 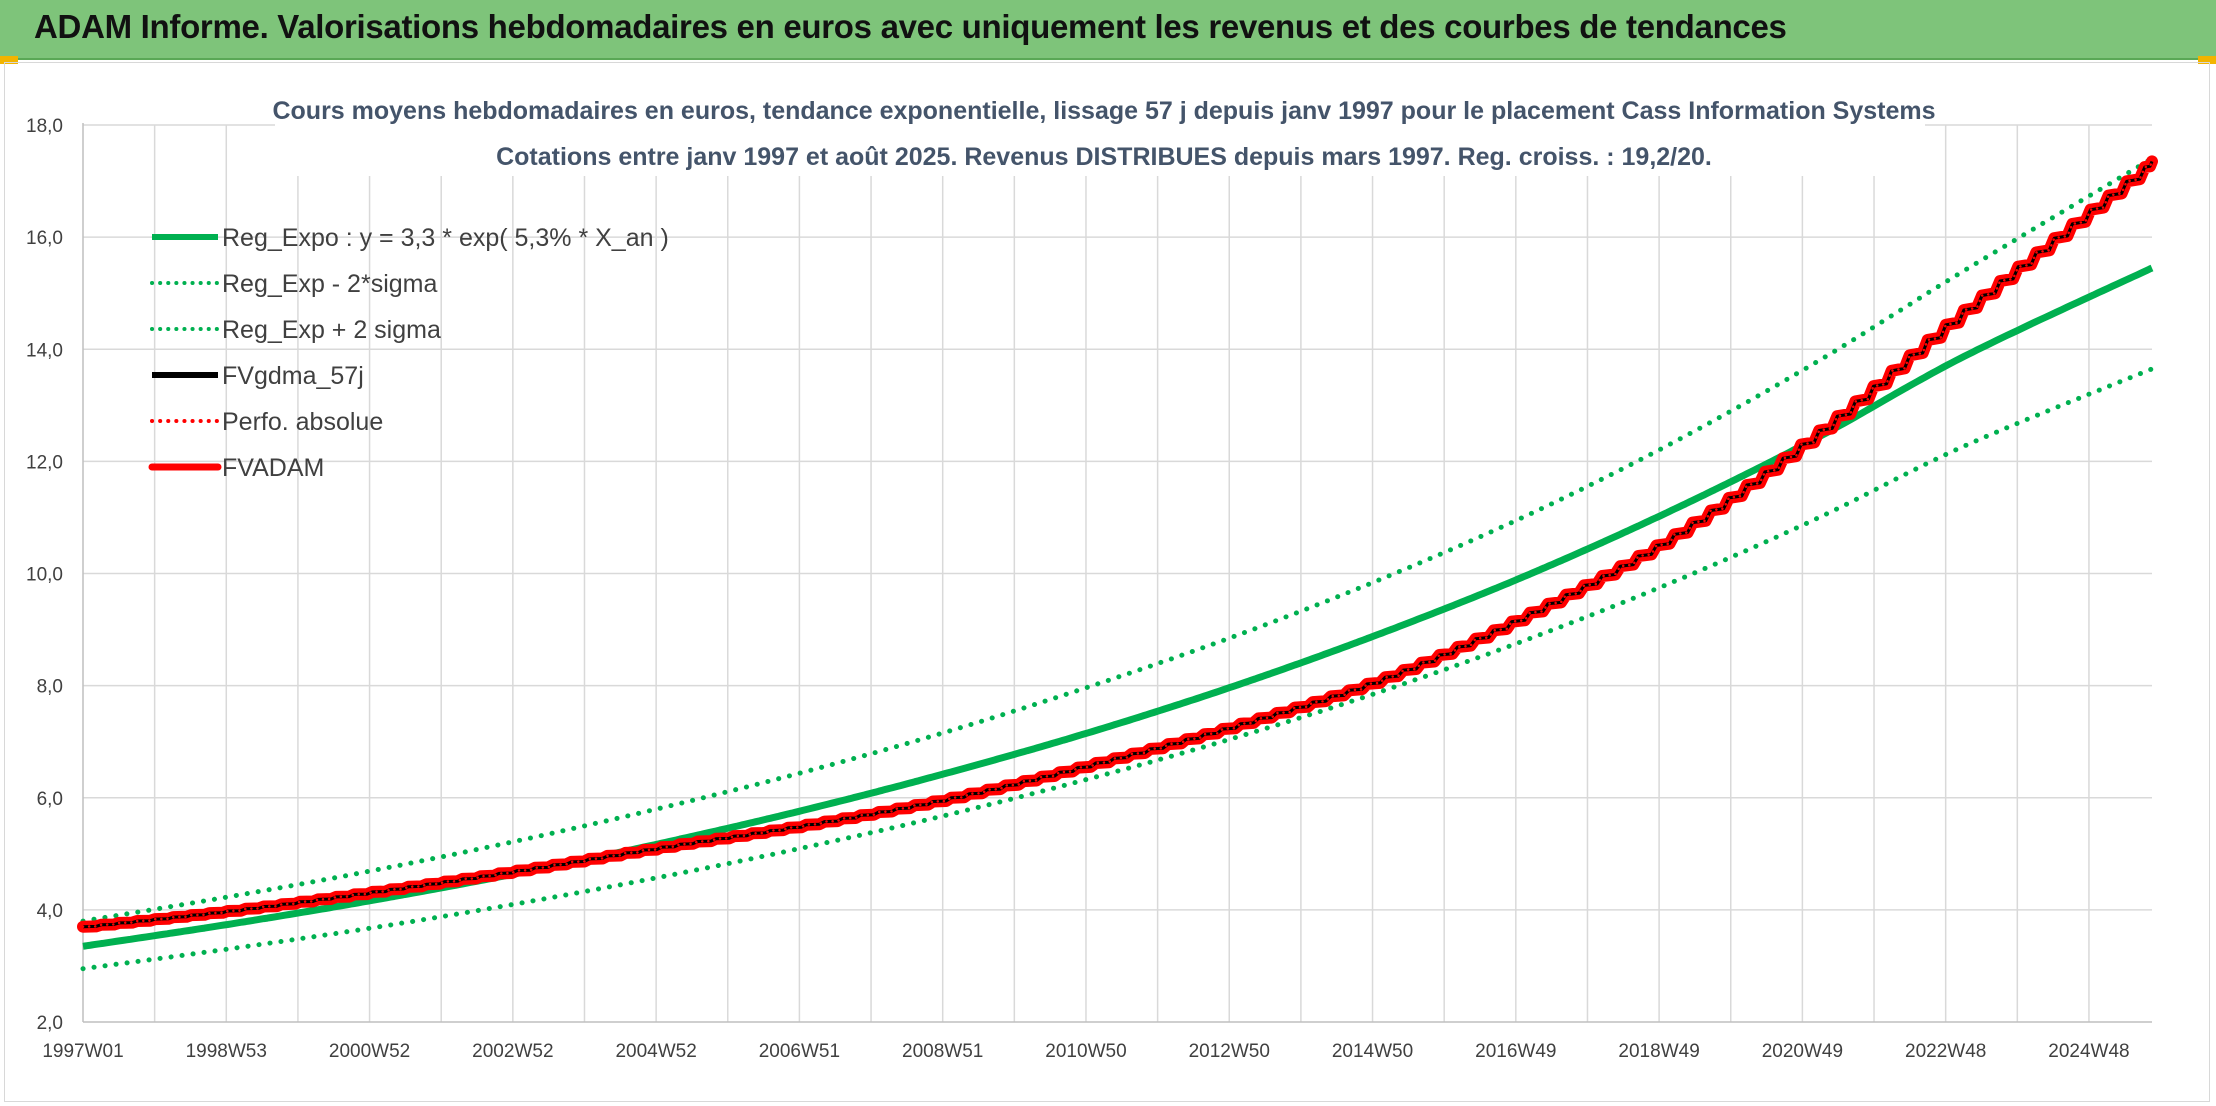 I want to click on y-tick-label: 4,0, so click(x=50, y=911).